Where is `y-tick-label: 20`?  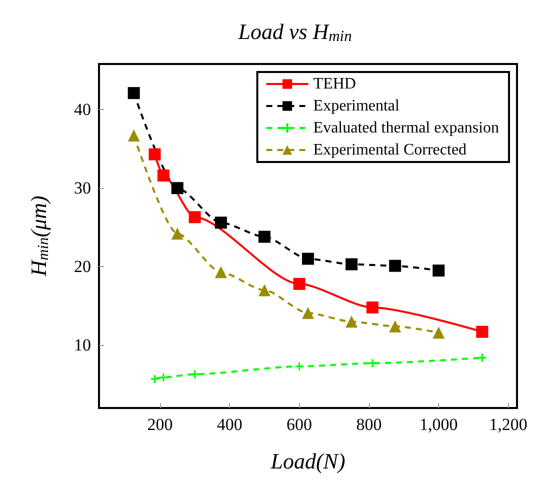
y-tick-label: 20 is located at coordinates (82, 266).